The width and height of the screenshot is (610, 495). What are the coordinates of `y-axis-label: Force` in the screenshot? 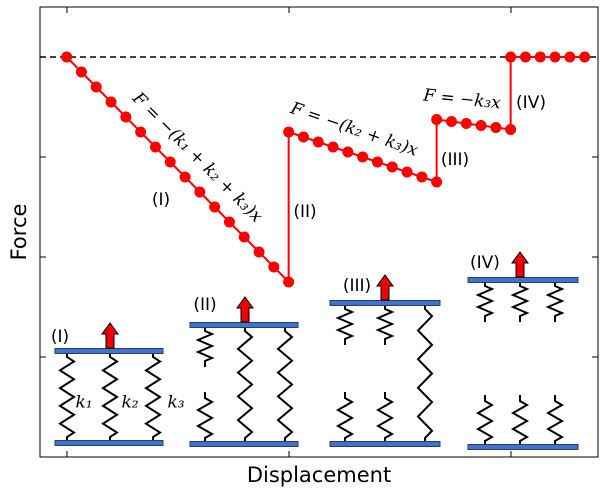 It's located at (19, 232).